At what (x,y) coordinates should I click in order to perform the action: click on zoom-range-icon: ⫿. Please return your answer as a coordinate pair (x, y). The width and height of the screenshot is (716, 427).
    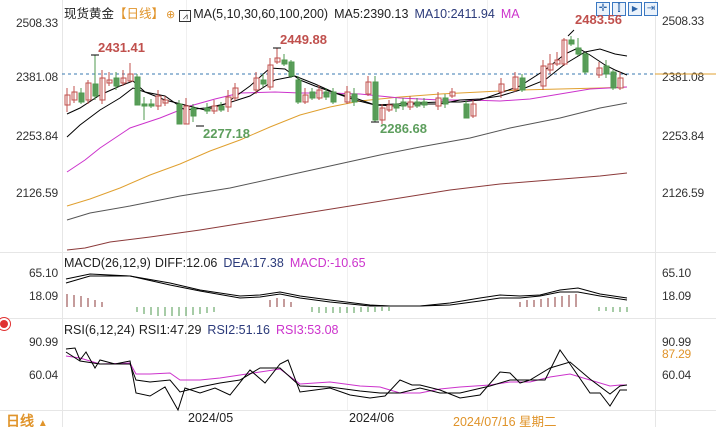
    Looking at the image, I should click on (619, 9).